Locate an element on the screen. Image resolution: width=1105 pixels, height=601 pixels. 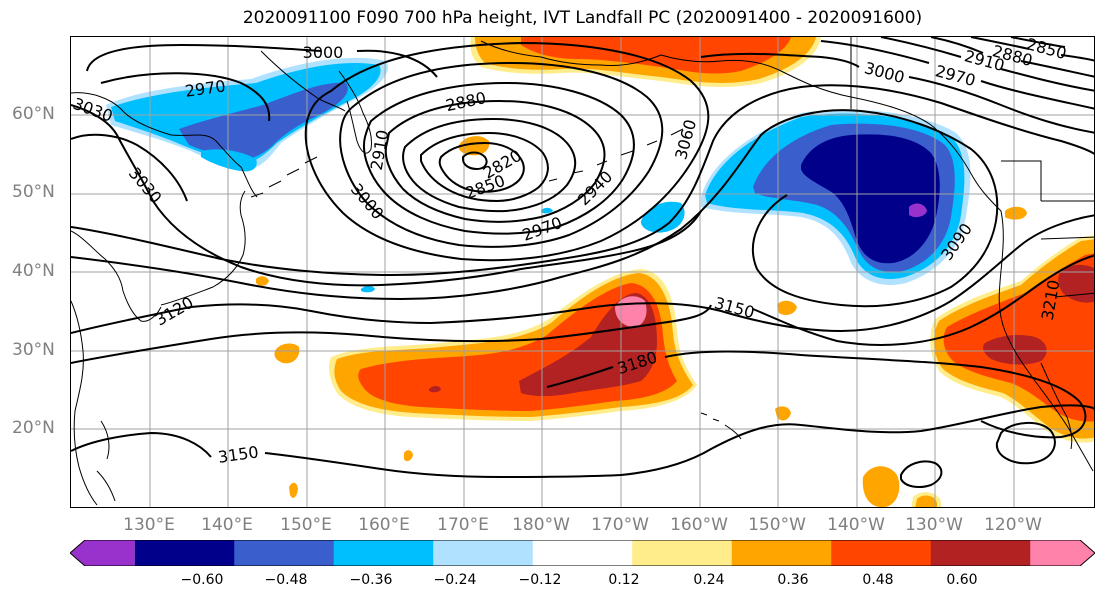
colorbar is located at coordinates (582, 553).